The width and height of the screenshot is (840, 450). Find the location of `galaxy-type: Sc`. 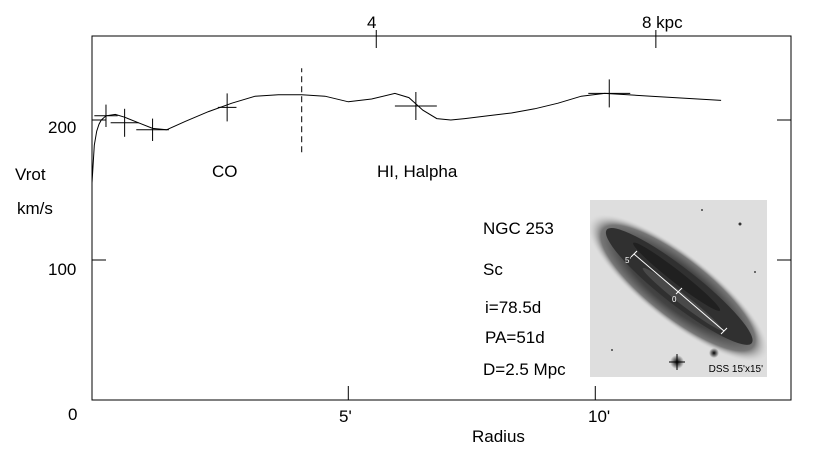

galaxy-type: Sc is located at coordinates (493, 269).